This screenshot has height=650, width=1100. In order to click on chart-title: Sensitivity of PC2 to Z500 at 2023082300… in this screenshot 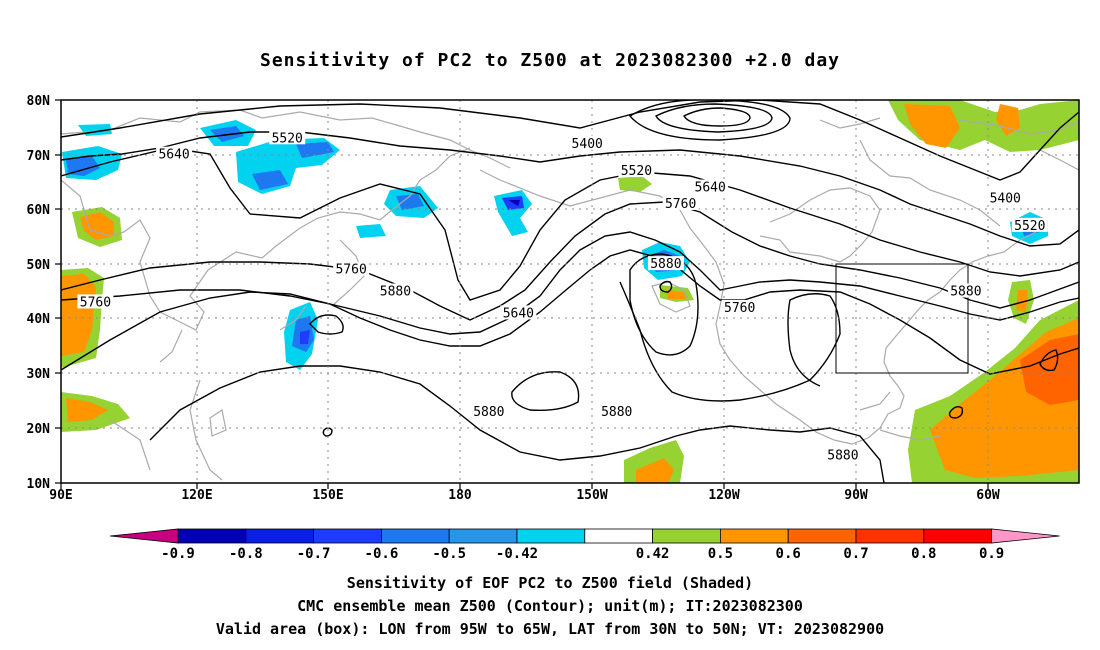, I will do `click(549, 60)`.